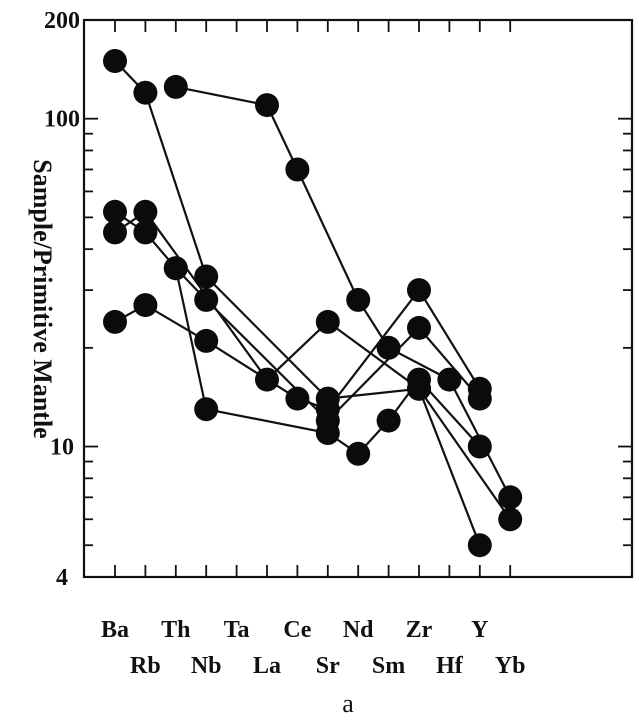  I want to click on x-tick-label: Hf, so click(450, 666).